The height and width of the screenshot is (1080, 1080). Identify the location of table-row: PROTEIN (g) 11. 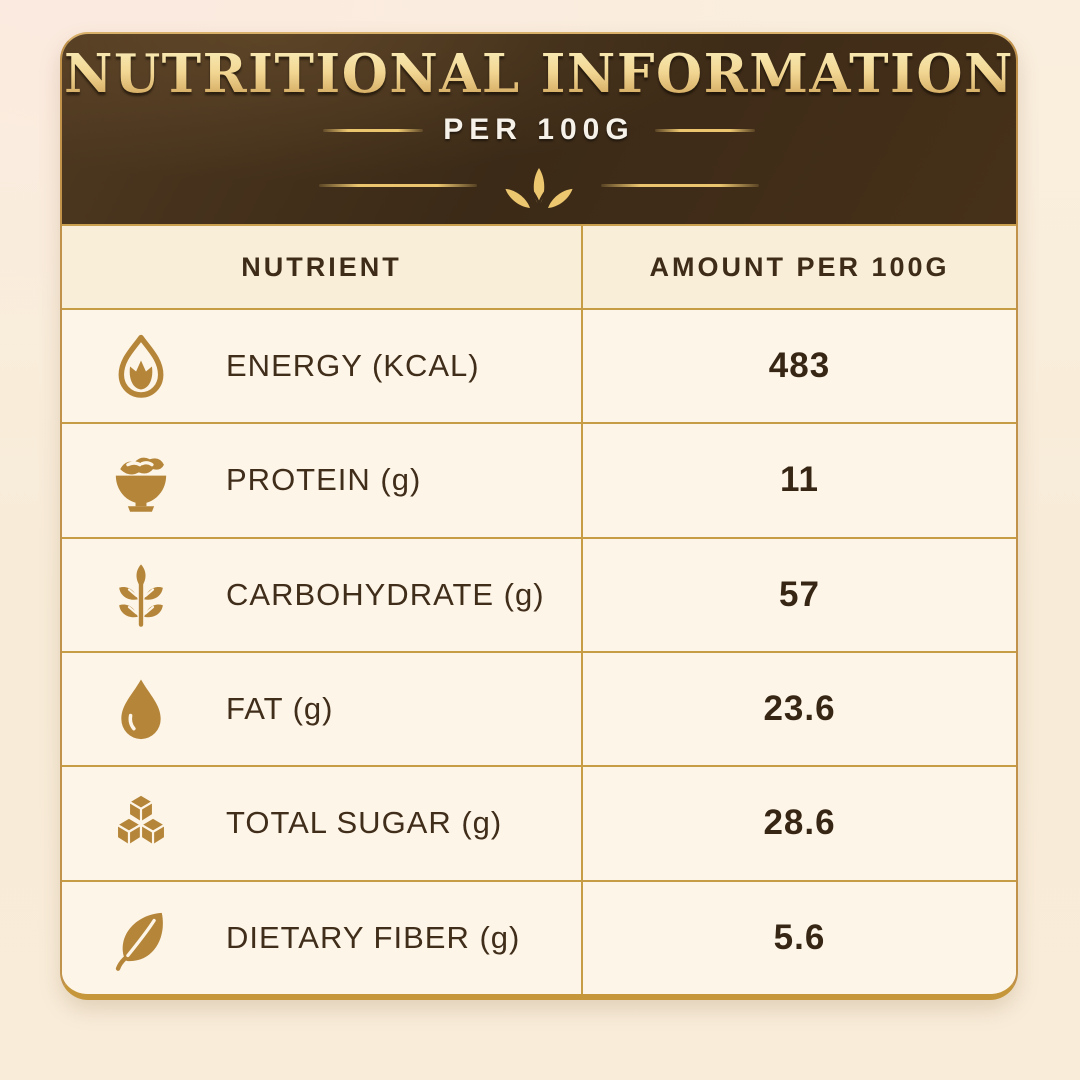
(539, 479).